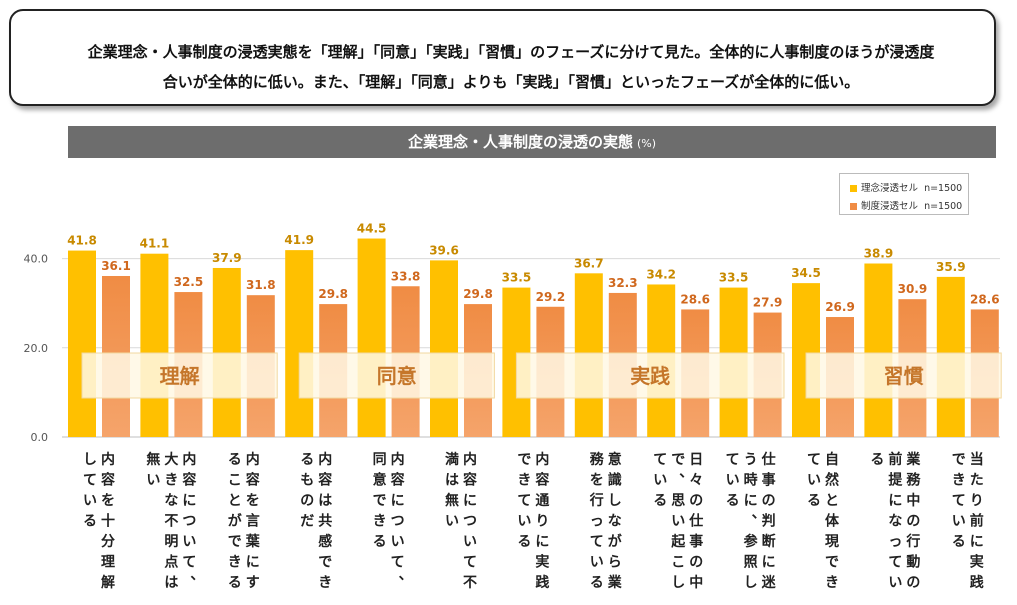 The height and width of the screenshot is (605, 1017). I want to click on data-label: 41.8, so click(82, 241).